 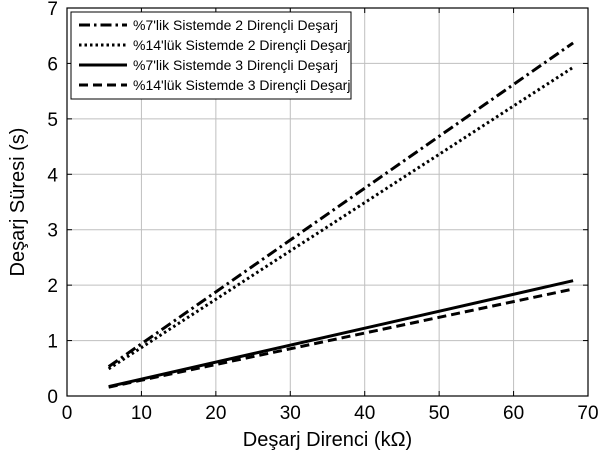 I want to click on legend-label: %7'lik Sistemde 3 Dirençli Deşarj, so click(x=235, y=65).